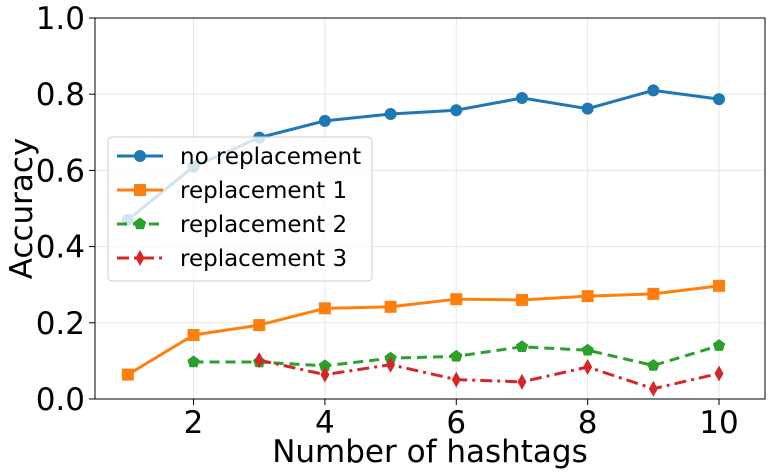 The width and height of the screenshot is (775, 475). I want to click on legend-entry: replacement 2, so click(232, 225).